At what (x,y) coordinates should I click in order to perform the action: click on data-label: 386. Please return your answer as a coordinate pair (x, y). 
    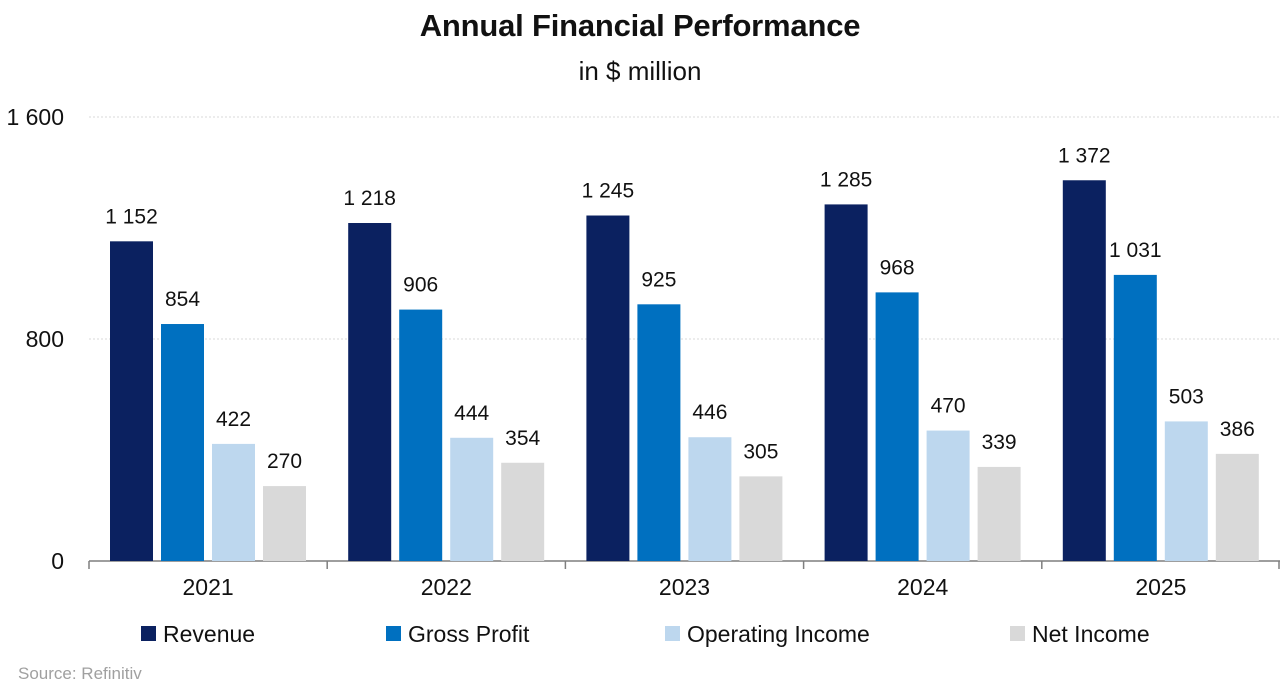
    Looking at the image, I should click on (1237, 429).